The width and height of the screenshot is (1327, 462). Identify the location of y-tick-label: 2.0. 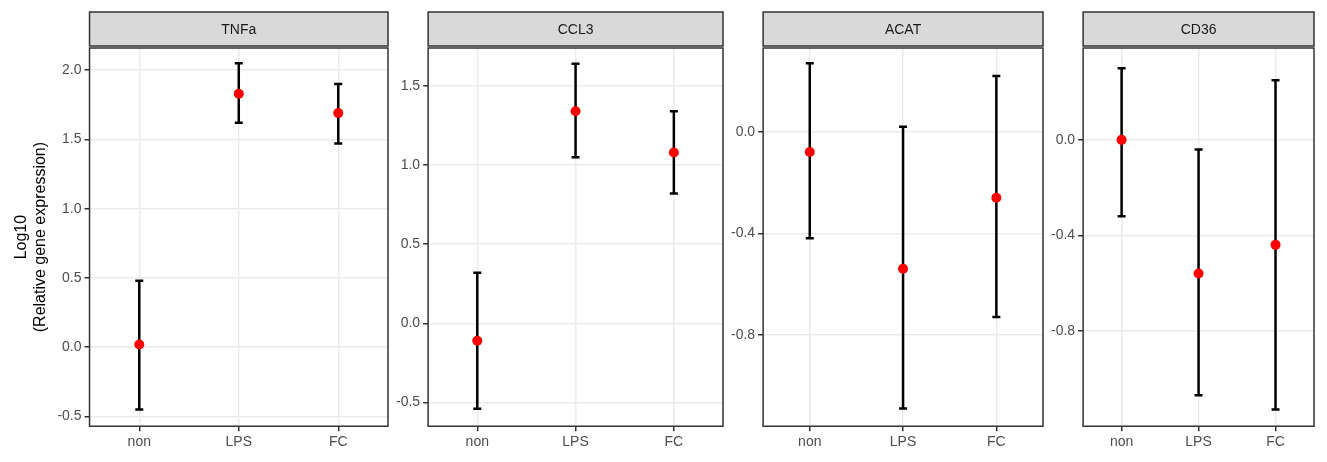
(72, 69).